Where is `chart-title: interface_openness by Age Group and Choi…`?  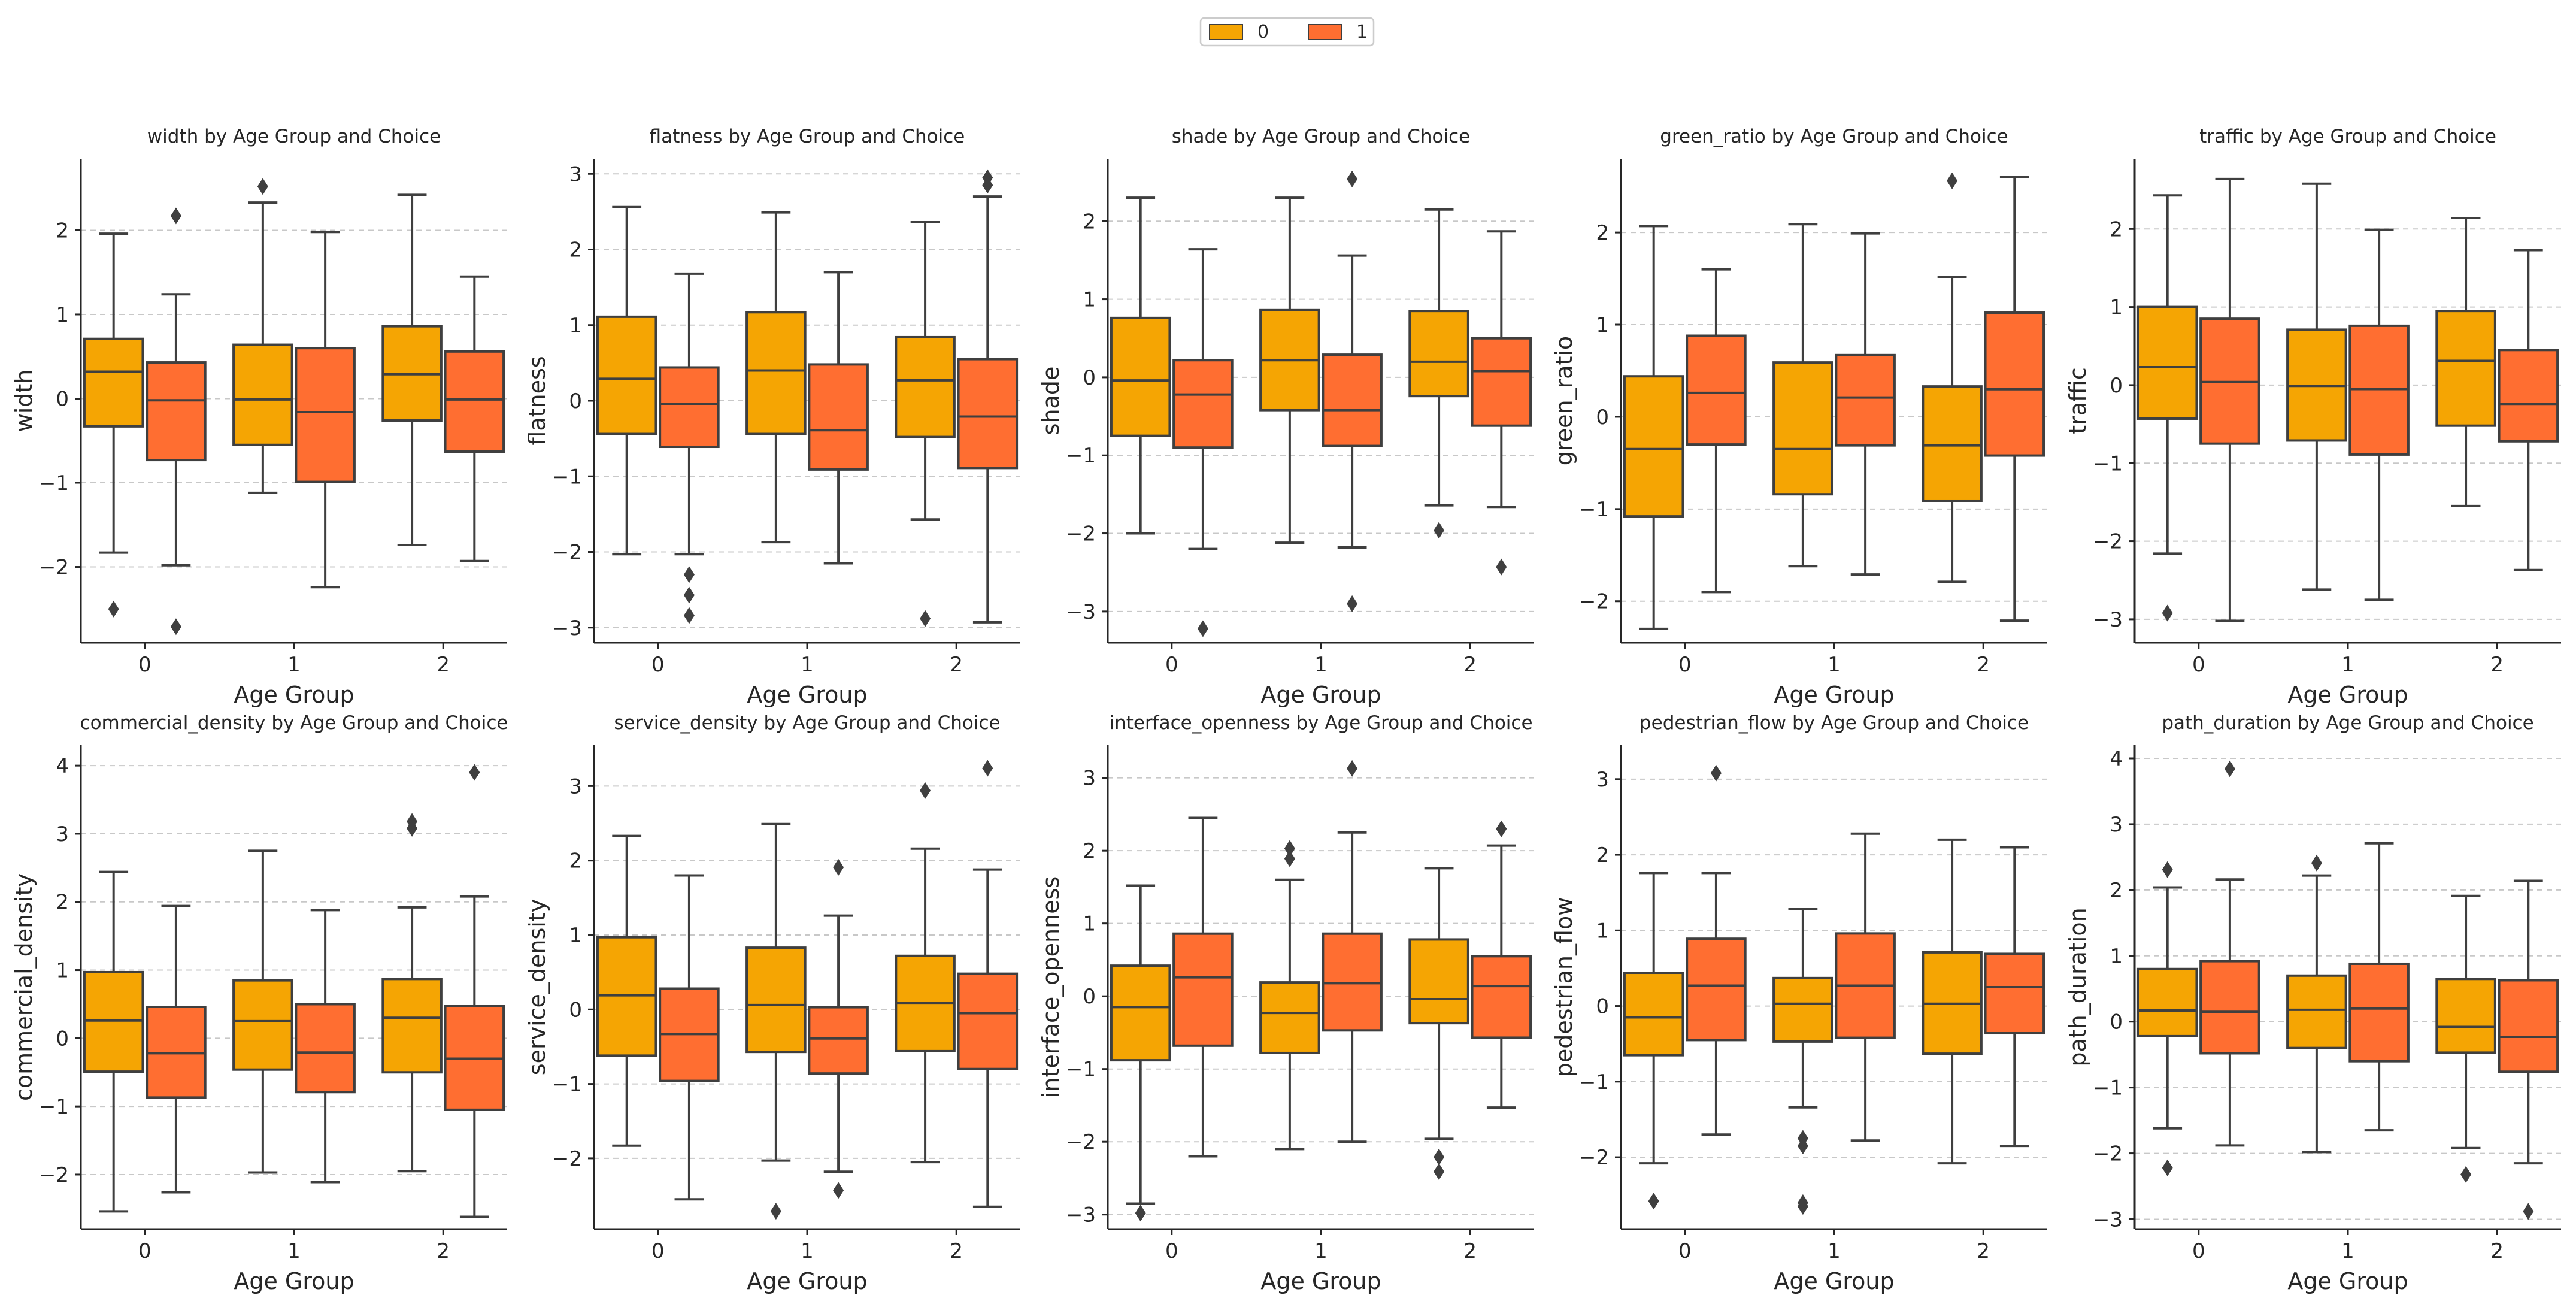 chart-title: interface_openness by Age Group and Choi… is located at coordinates (1320, 723).